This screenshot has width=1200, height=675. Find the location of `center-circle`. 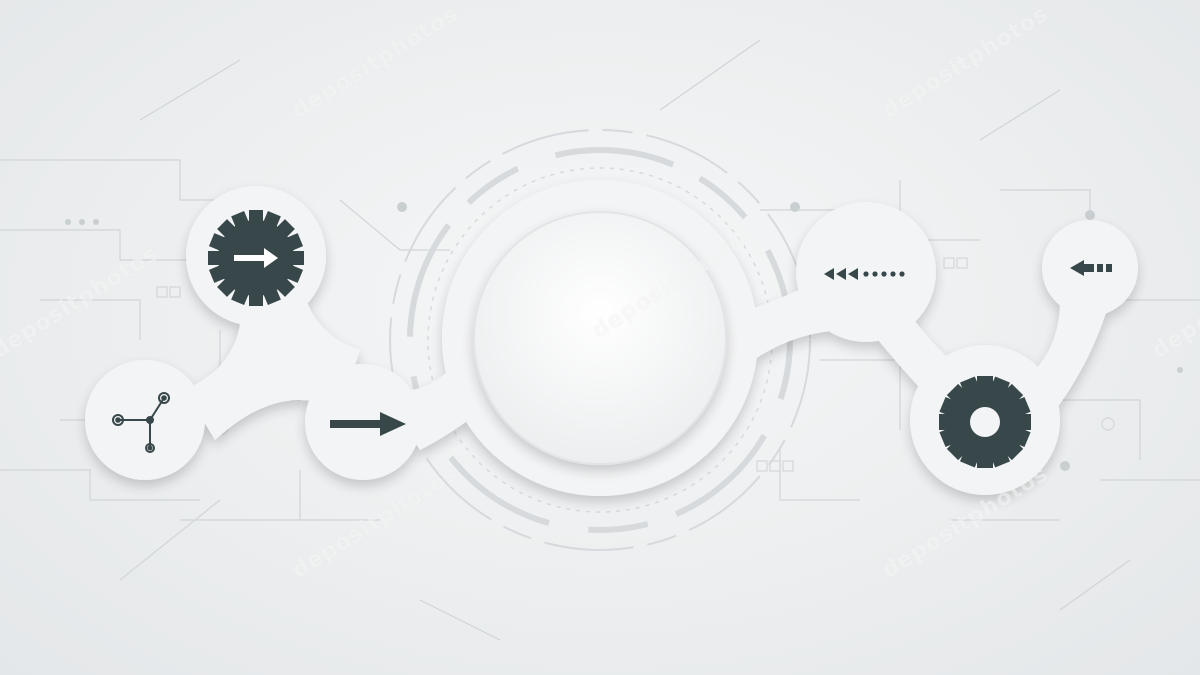

center-circle is located at coordinates (600, 338).